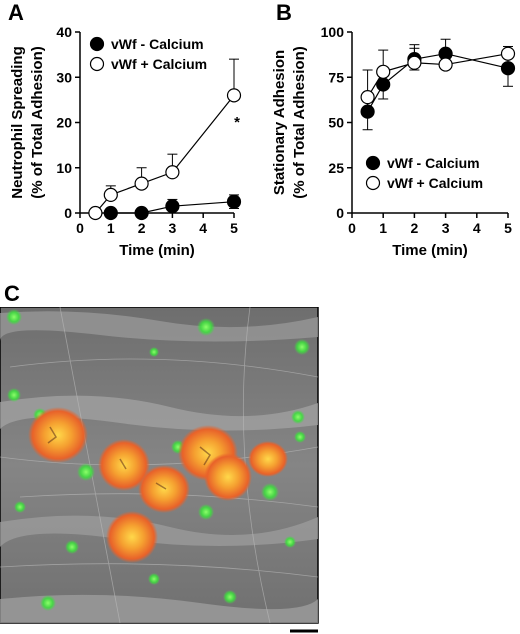 The width and height of the screenshot is (520, 634). Describe the element at coordinates (157, 250) in the screenshot. I see `chart-a-x-axis-title: Time (min)` at that location.